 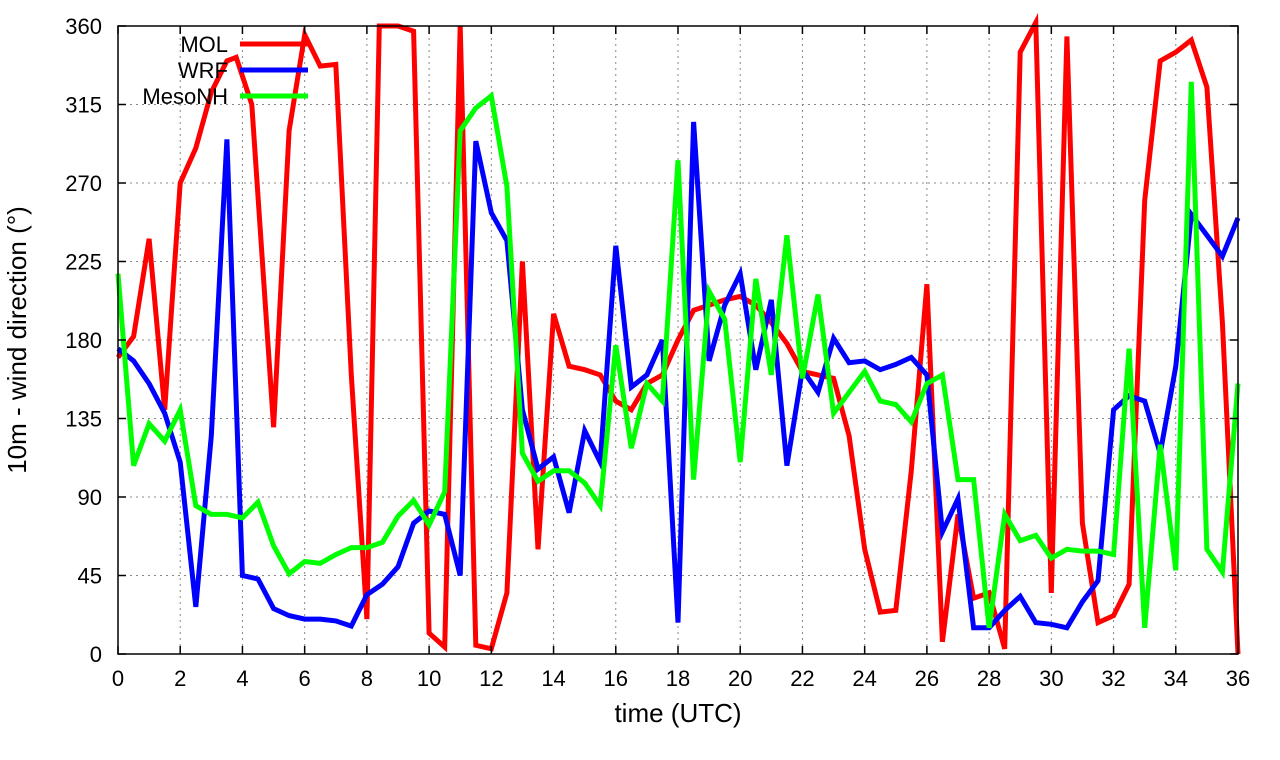 I want to click on x-tick-label: 28, so click(x=989, y=678).